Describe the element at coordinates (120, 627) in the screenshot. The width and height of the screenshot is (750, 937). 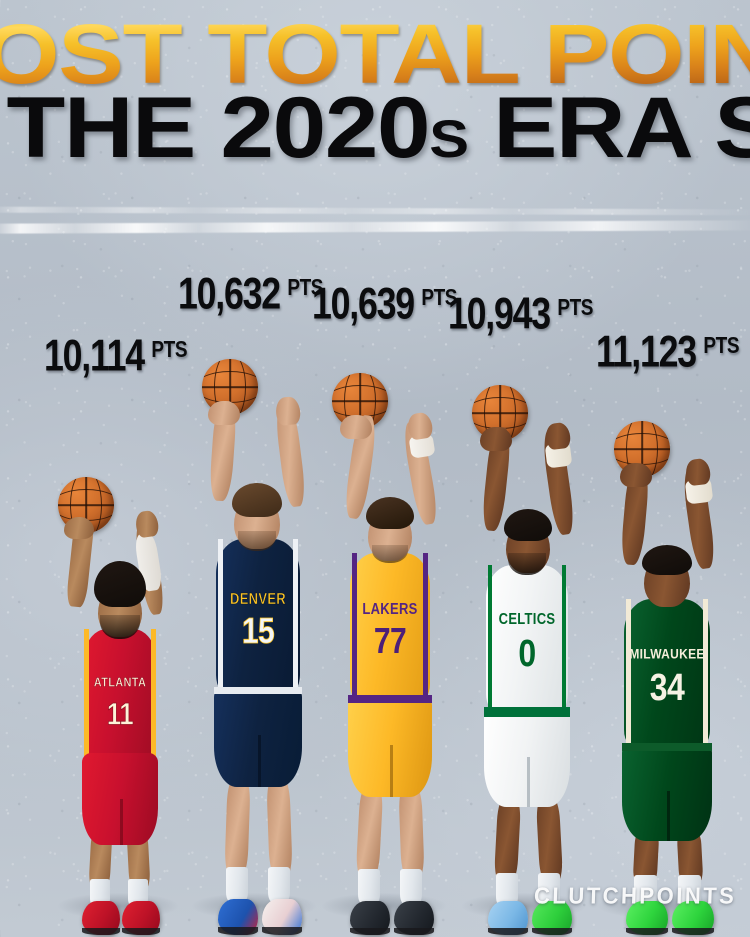
I see `beard-trae-young` at that location.